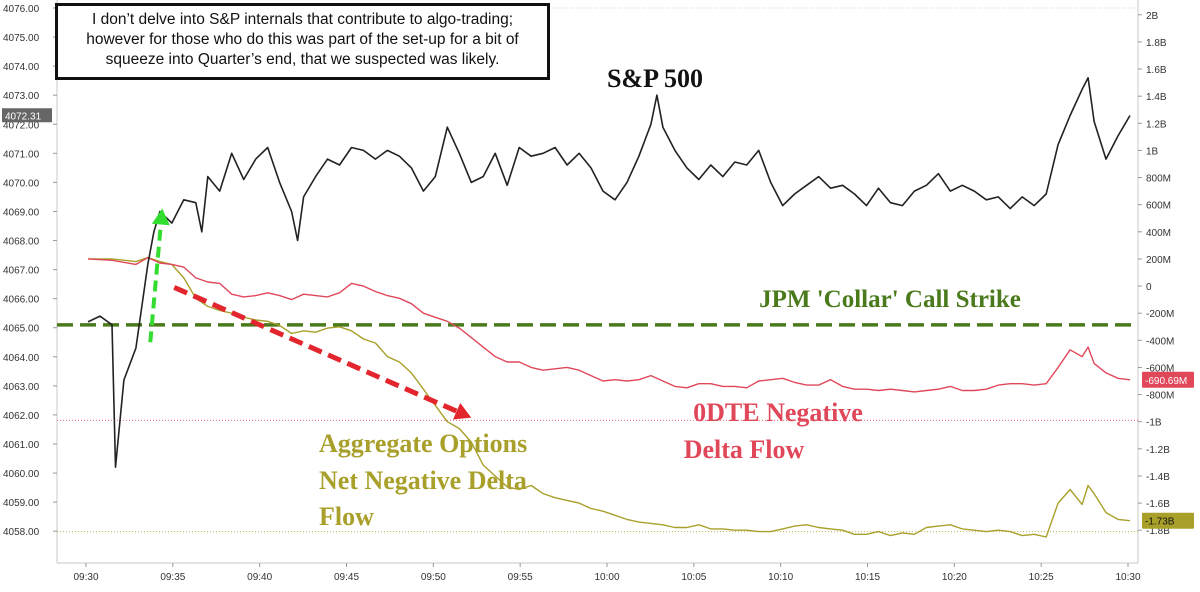  What do you see at coordinates (778, 412) in the screenshot?
I see `zero-dte-label-line-1: 0DTE Negative` at bounding box center [778, 412].